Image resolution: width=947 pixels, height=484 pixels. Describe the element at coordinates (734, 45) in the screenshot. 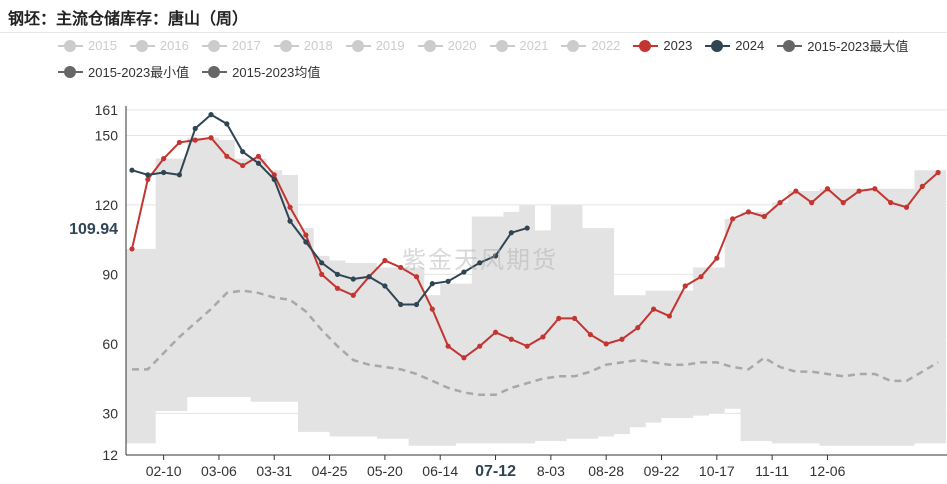

I see `legend-item-2024: 2024` at that location.